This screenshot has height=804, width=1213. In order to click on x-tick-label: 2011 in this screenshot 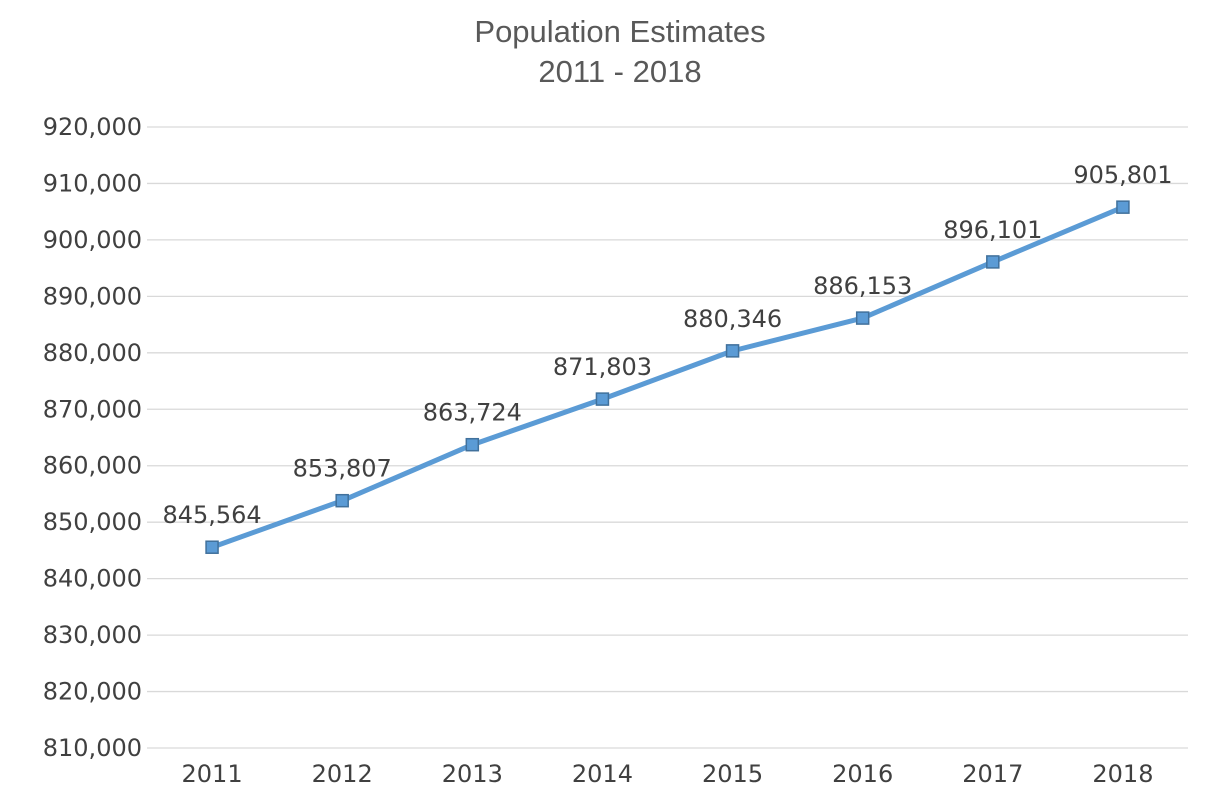, I will do `click(212, 774)`.